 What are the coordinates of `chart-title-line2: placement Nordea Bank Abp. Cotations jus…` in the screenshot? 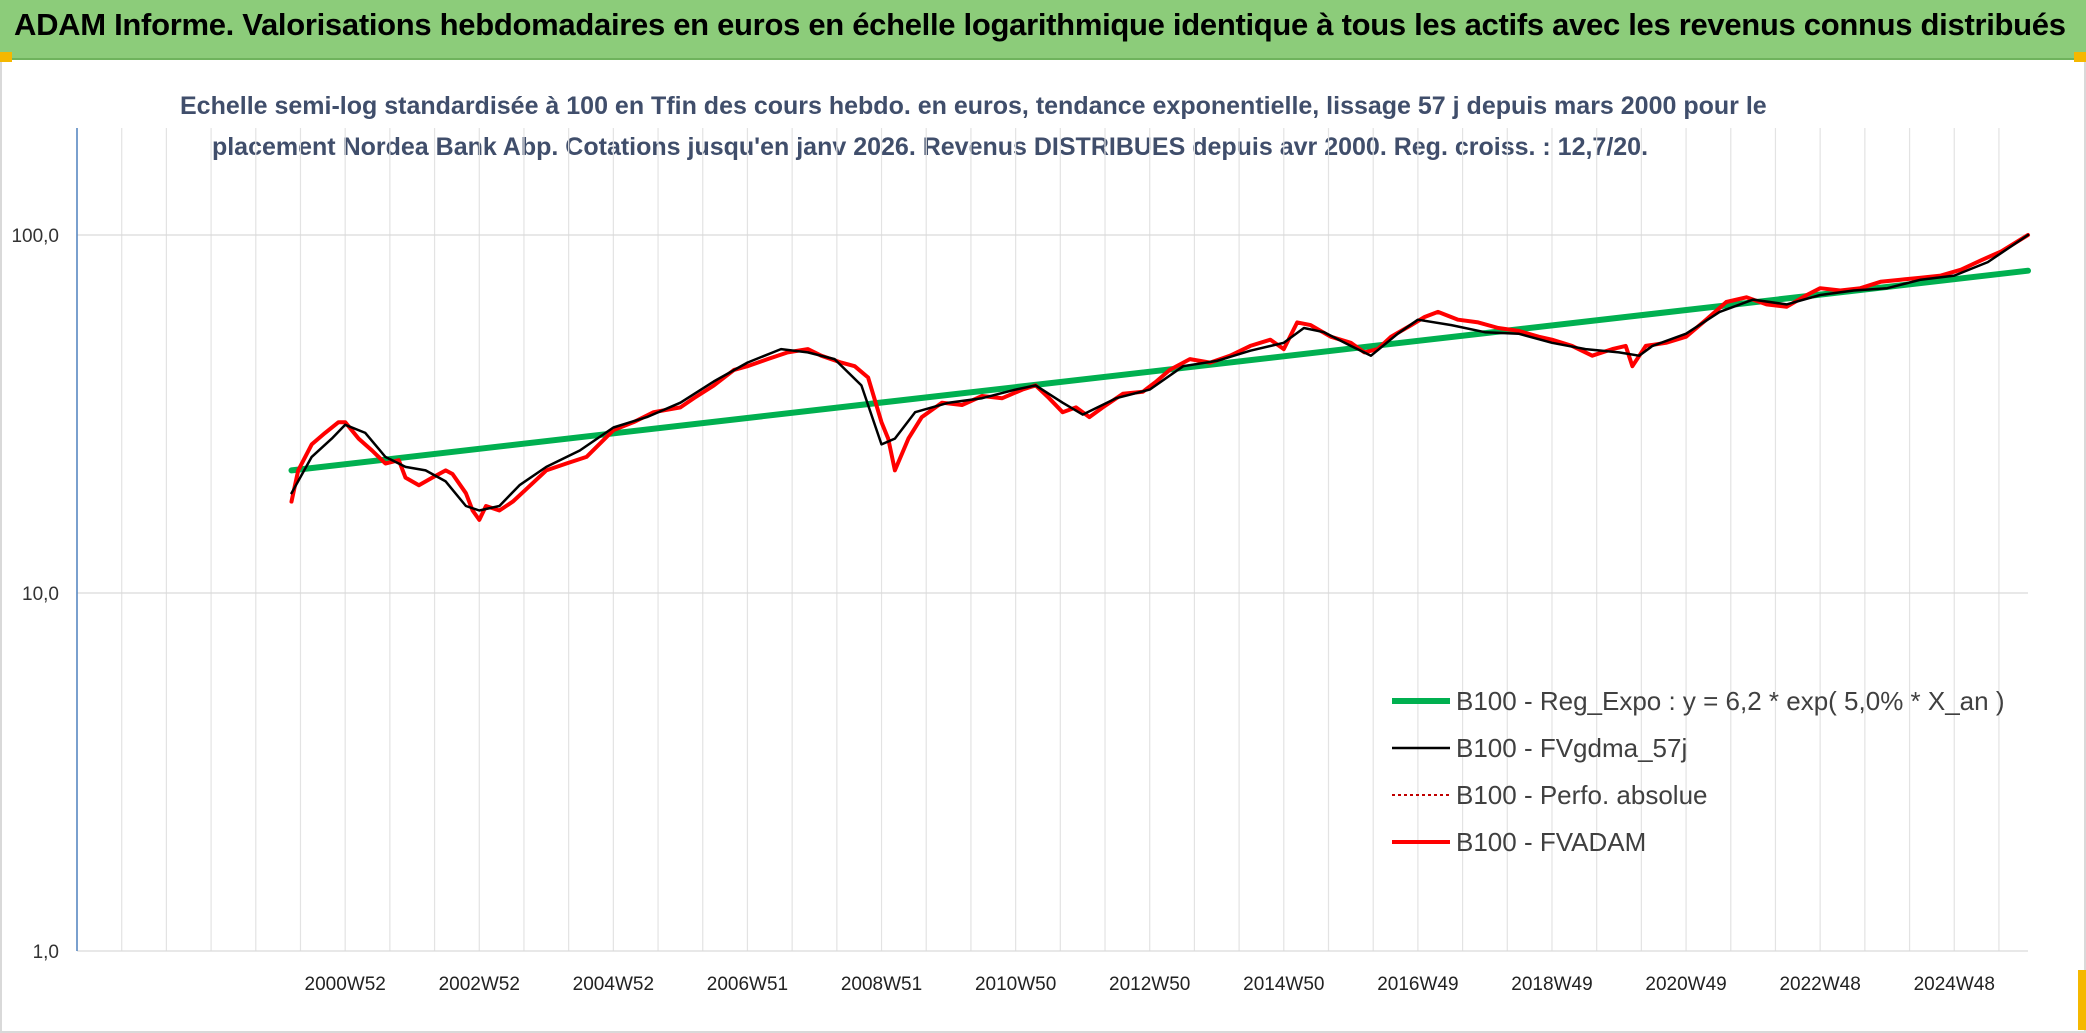 It's located at (930, 147).